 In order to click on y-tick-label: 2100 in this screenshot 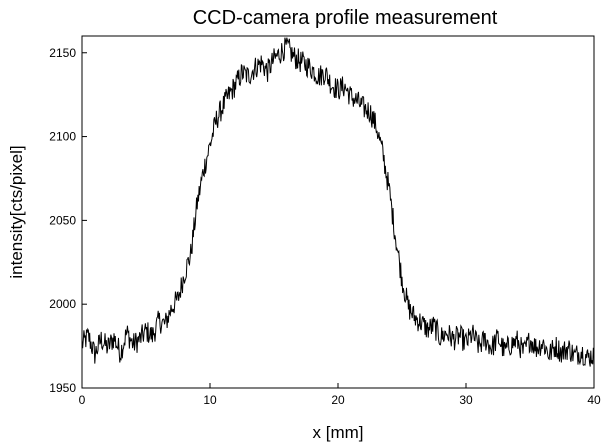, I will do `click(62, 137)`.